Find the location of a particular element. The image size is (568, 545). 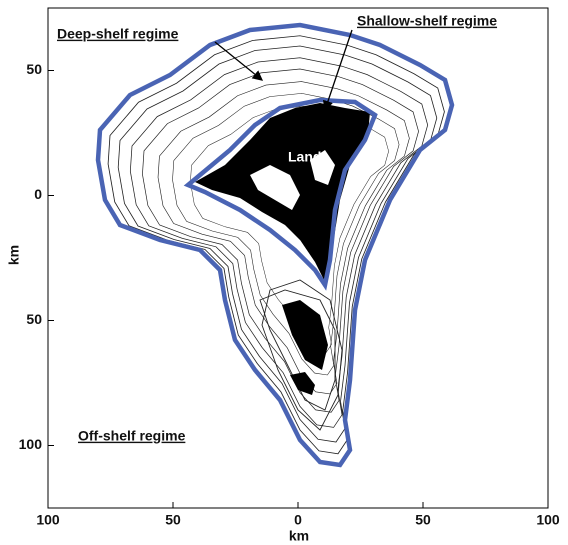

x-tick-label: 0 is located at coordinates (298, 520).